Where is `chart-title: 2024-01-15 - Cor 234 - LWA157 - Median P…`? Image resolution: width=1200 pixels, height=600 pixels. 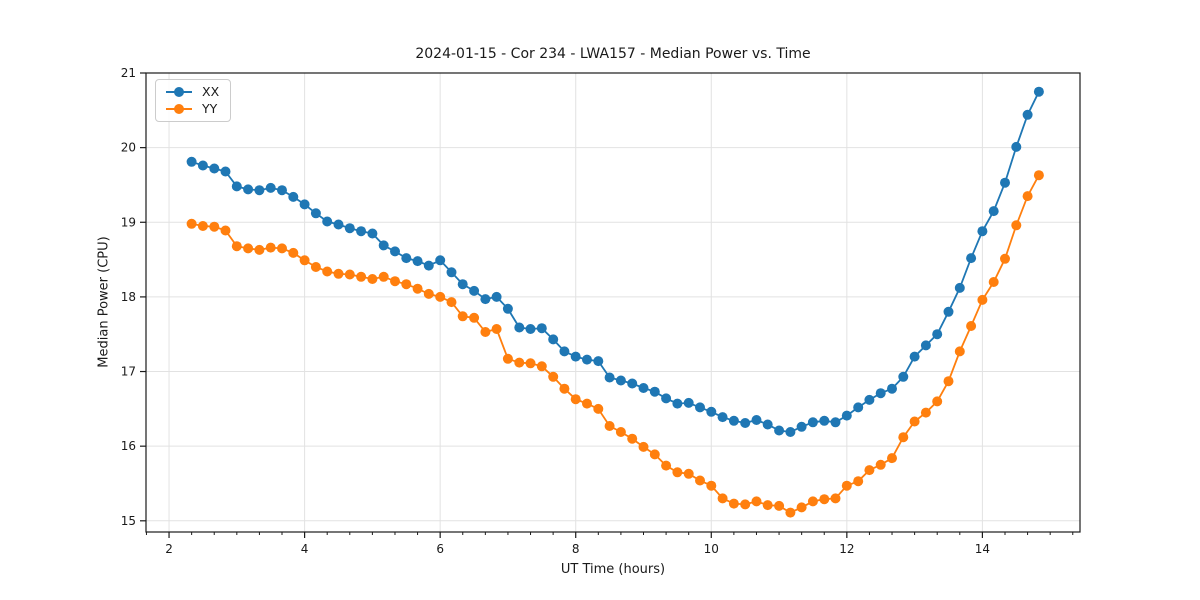 chart-title: 2024-01-15 - Cor 234 - LWA157 - Median P… is located at coordinates (613, 54).